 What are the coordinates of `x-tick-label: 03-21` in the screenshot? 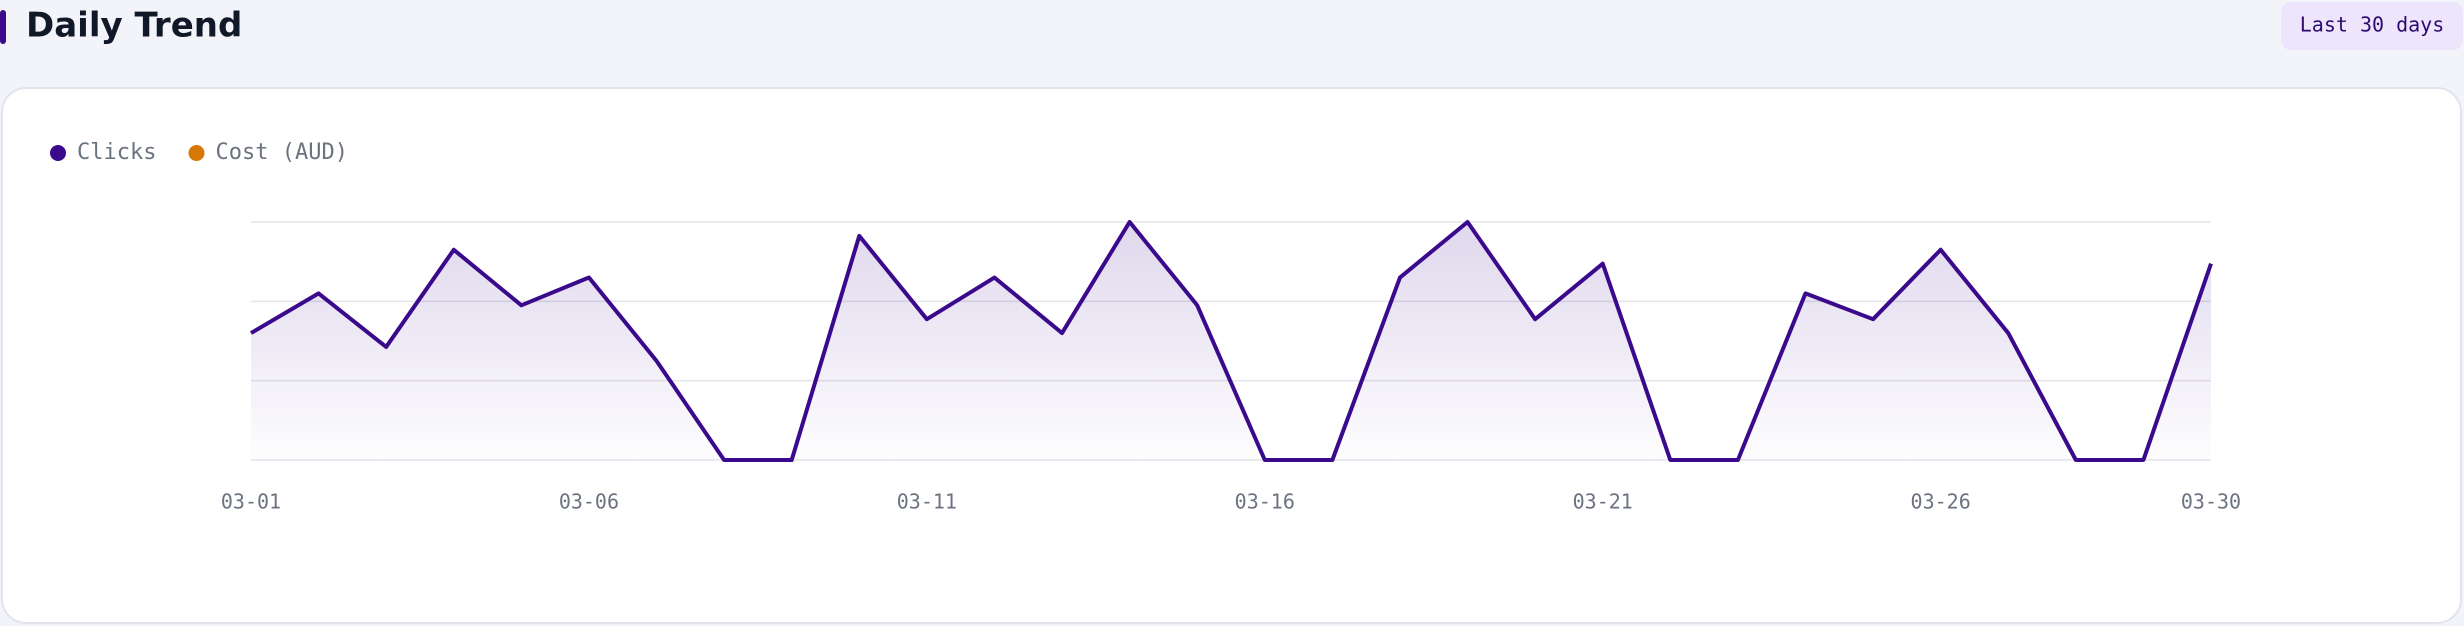 It's located at (1603, 502).